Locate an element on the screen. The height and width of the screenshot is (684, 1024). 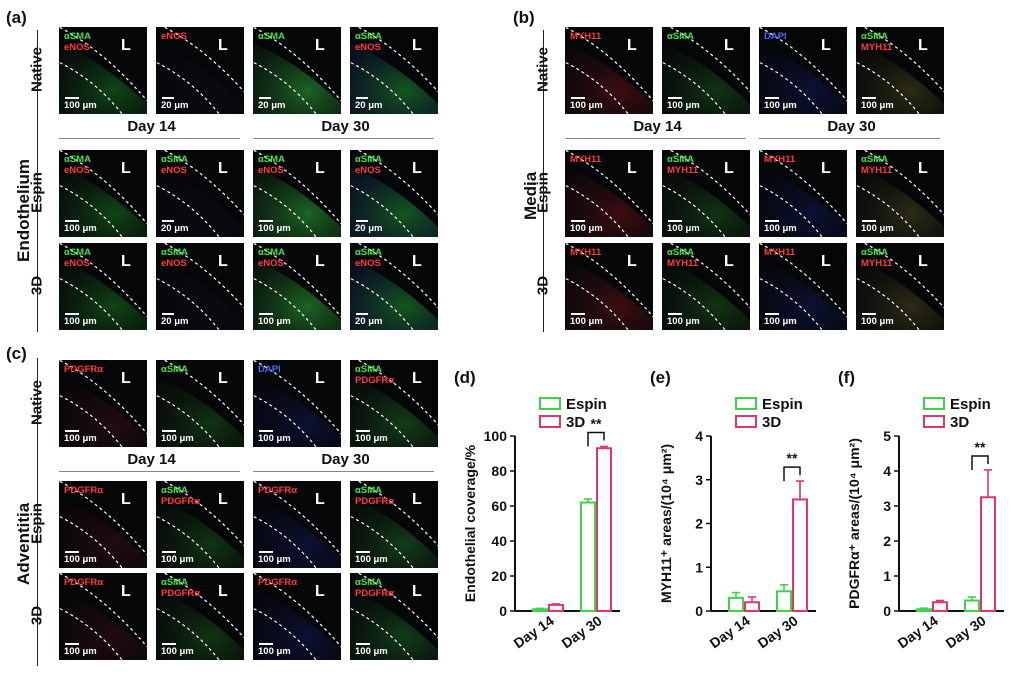
significance-bracket is located at coordinates (792, 474).